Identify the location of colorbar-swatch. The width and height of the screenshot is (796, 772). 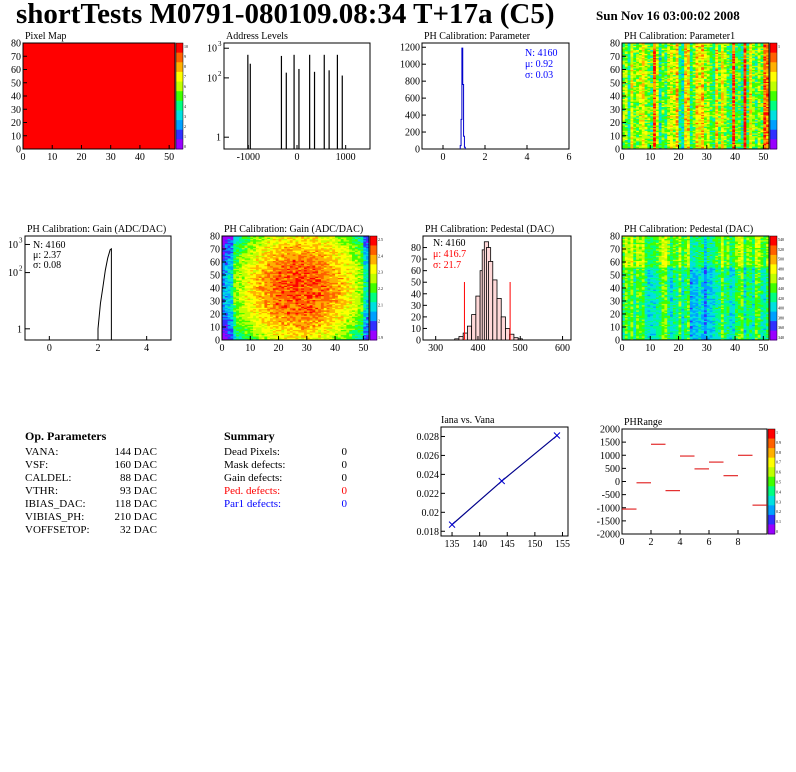
(179, 105).